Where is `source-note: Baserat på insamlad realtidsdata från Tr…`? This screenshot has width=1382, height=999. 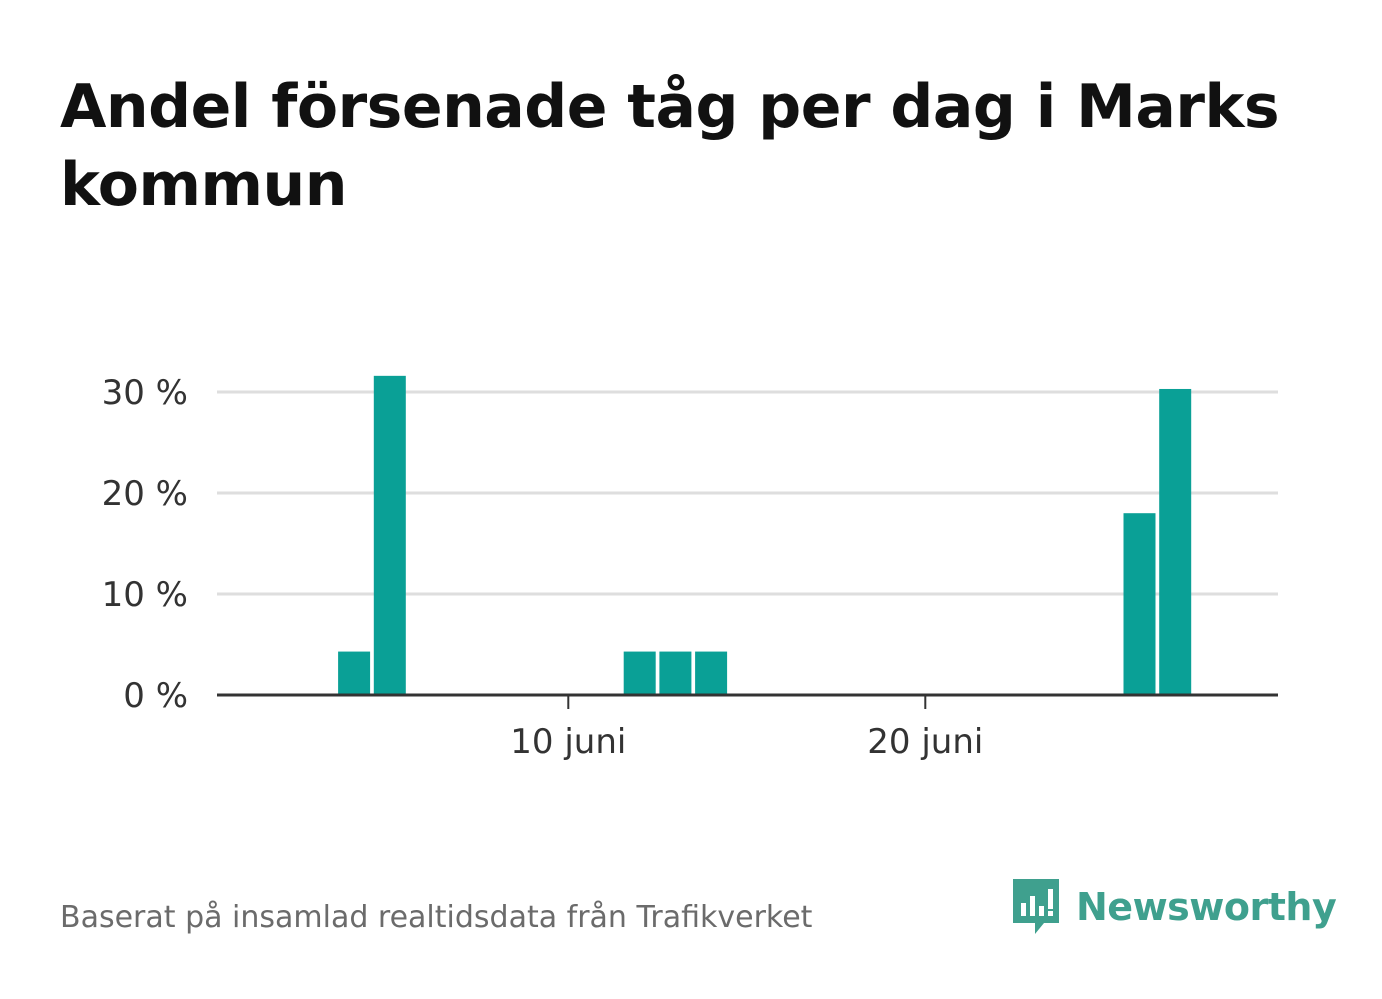 source-note: Baserat på insamlad realtidsdata från Tr… is located at coordinates (436, 917).